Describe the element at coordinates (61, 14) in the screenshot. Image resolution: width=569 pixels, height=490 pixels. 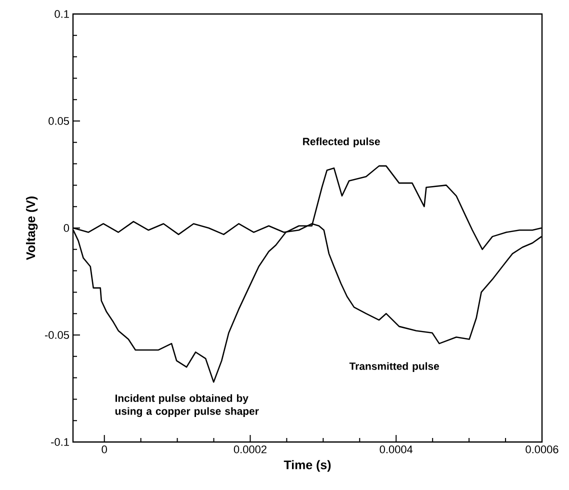
I see `y-tick-label: 0.1` at that location.